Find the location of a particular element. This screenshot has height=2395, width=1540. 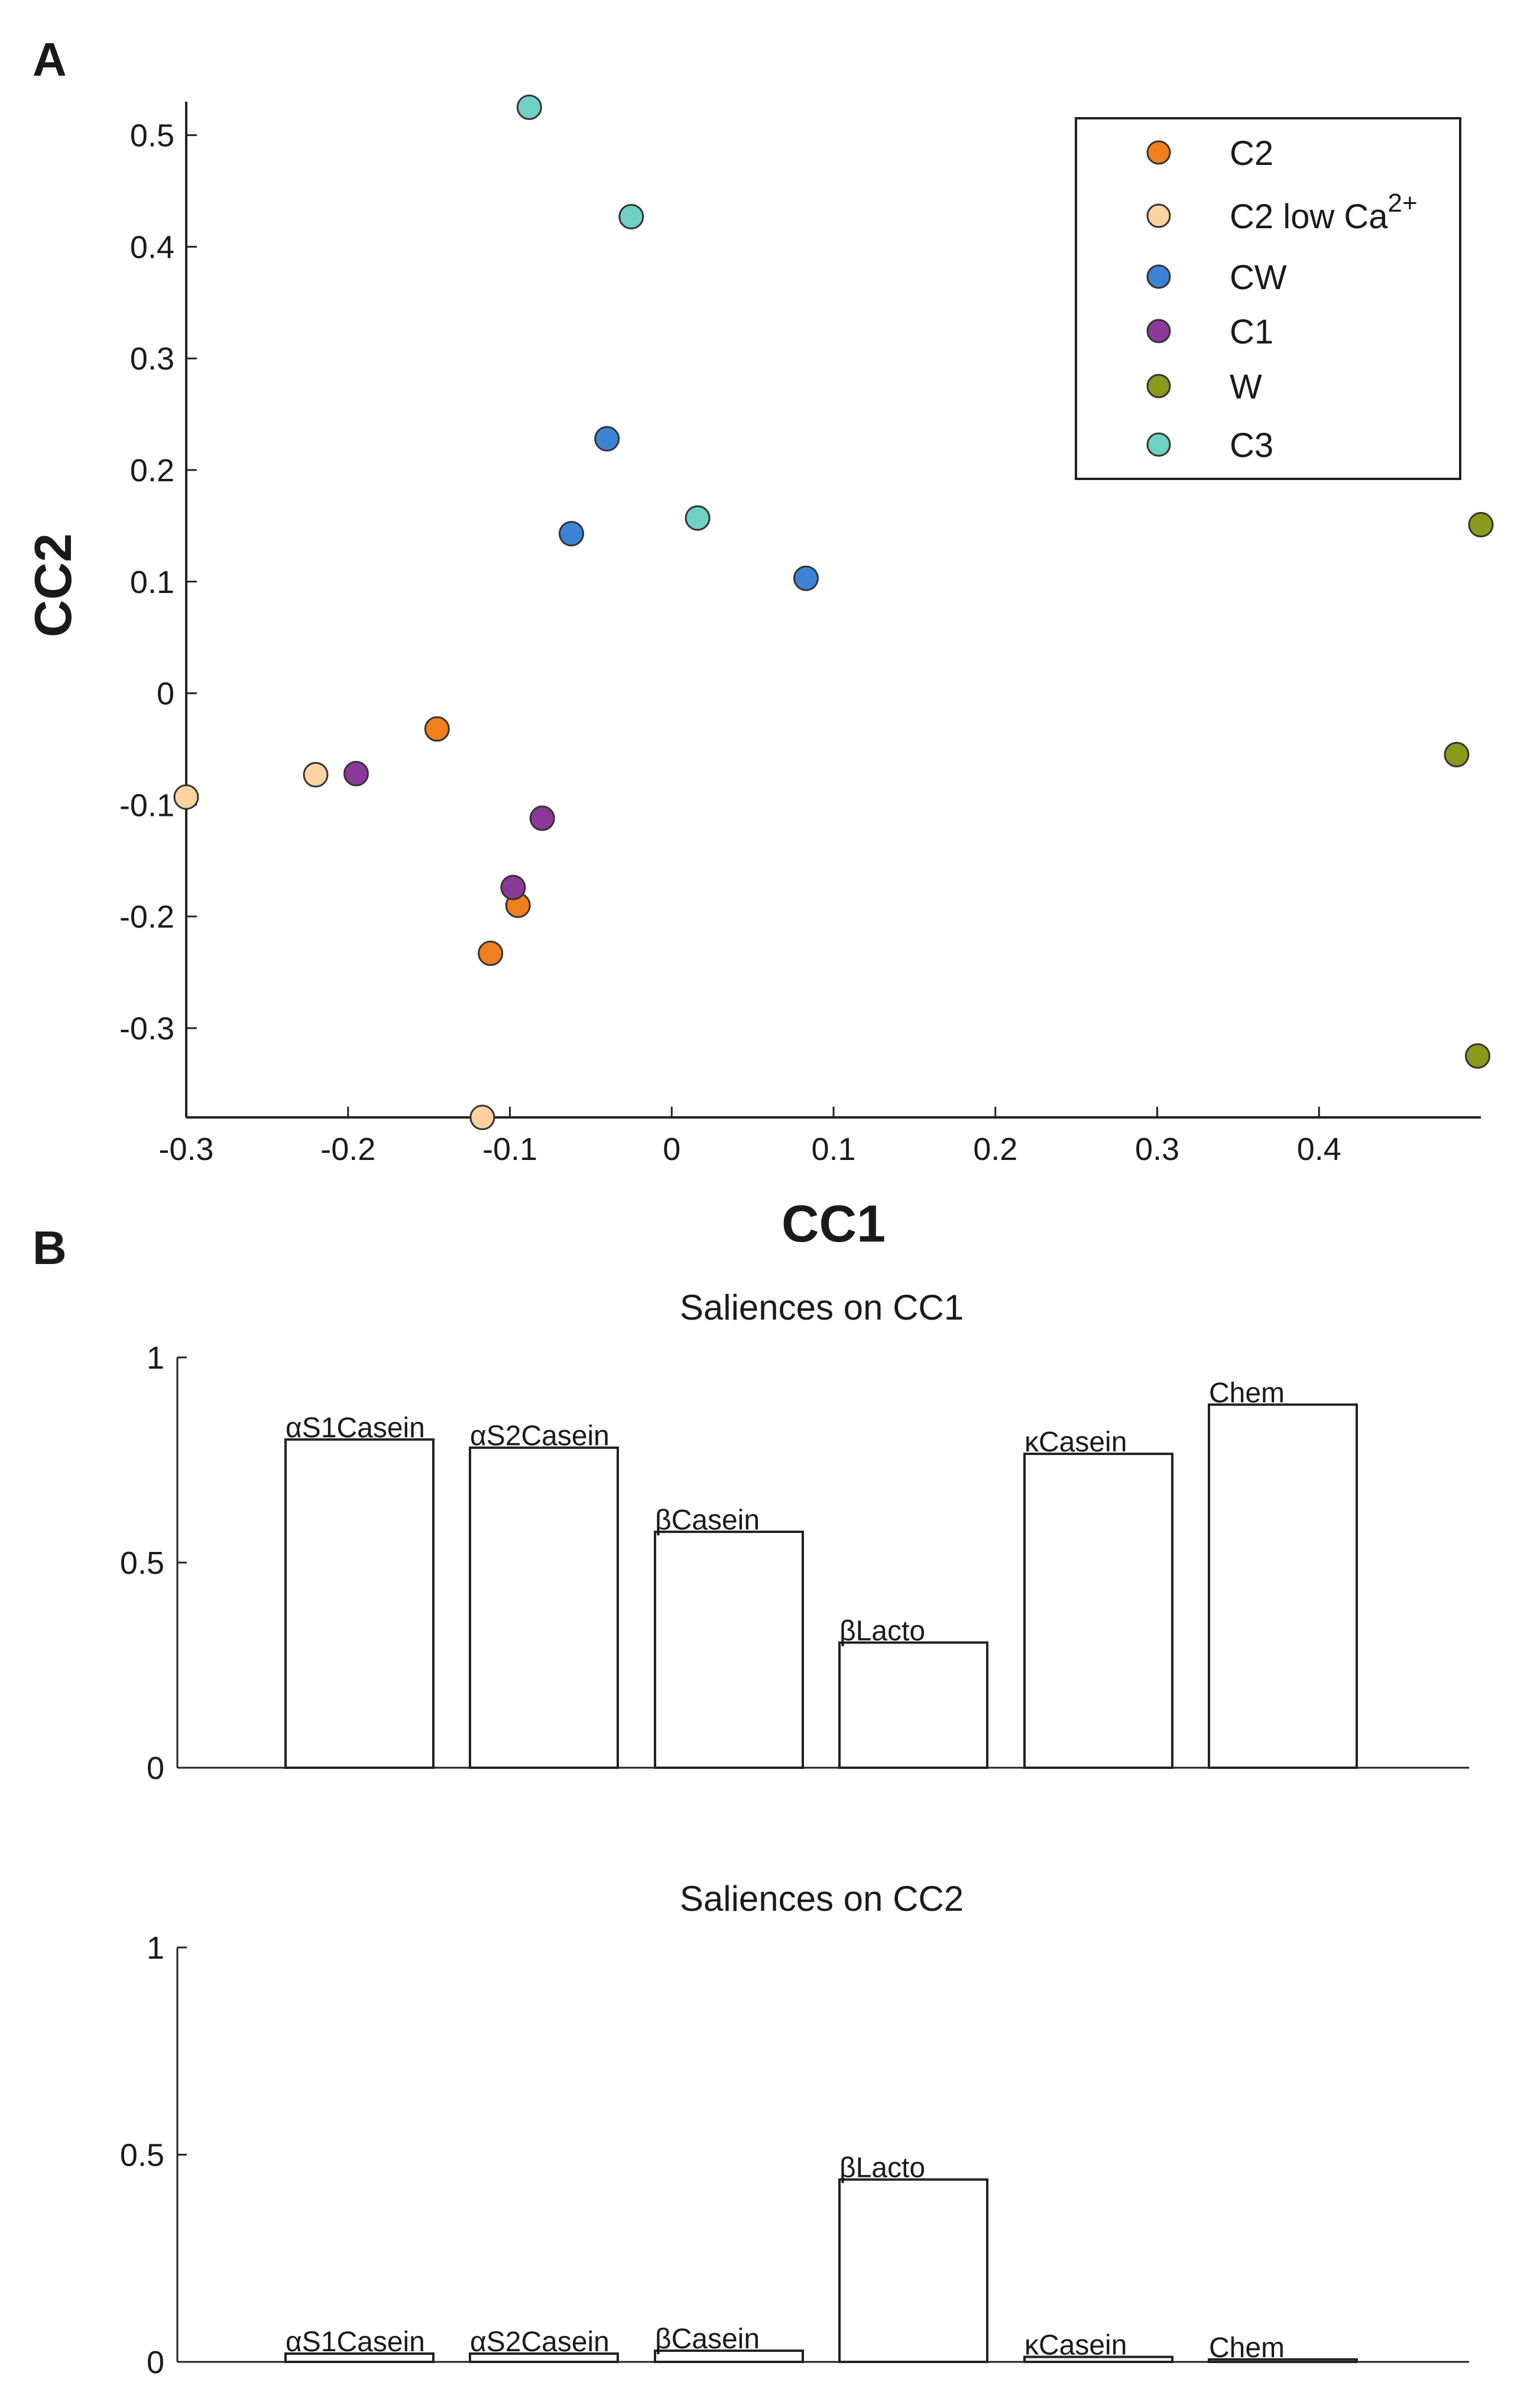

legend-label: C1 is located at coordinates (1251, 332).